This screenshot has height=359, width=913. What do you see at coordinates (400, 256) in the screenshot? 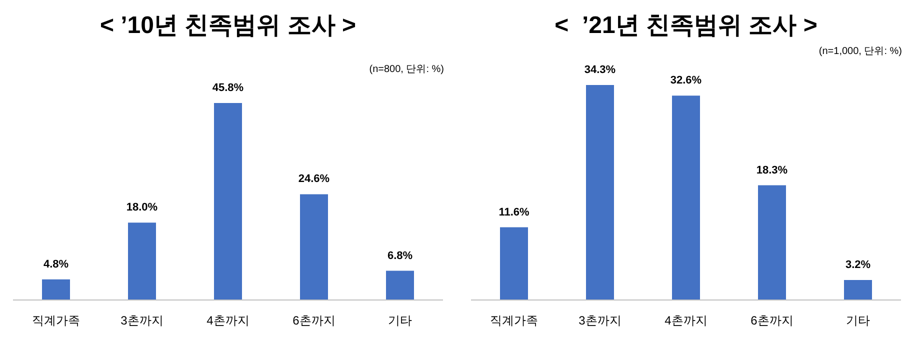
I see `data-label: 6.8%` at bounding box center [400, 256].